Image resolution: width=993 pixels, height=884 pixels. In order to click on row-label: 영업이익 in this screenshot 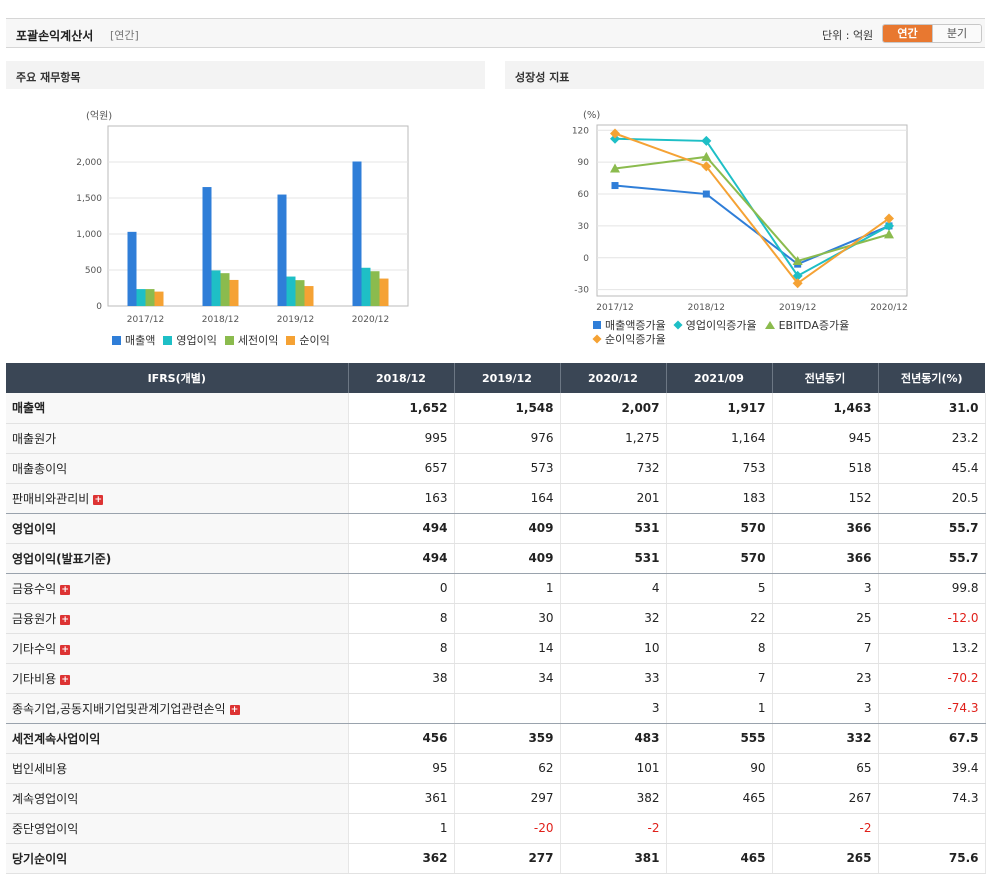, I will do `click(177, 528)`.